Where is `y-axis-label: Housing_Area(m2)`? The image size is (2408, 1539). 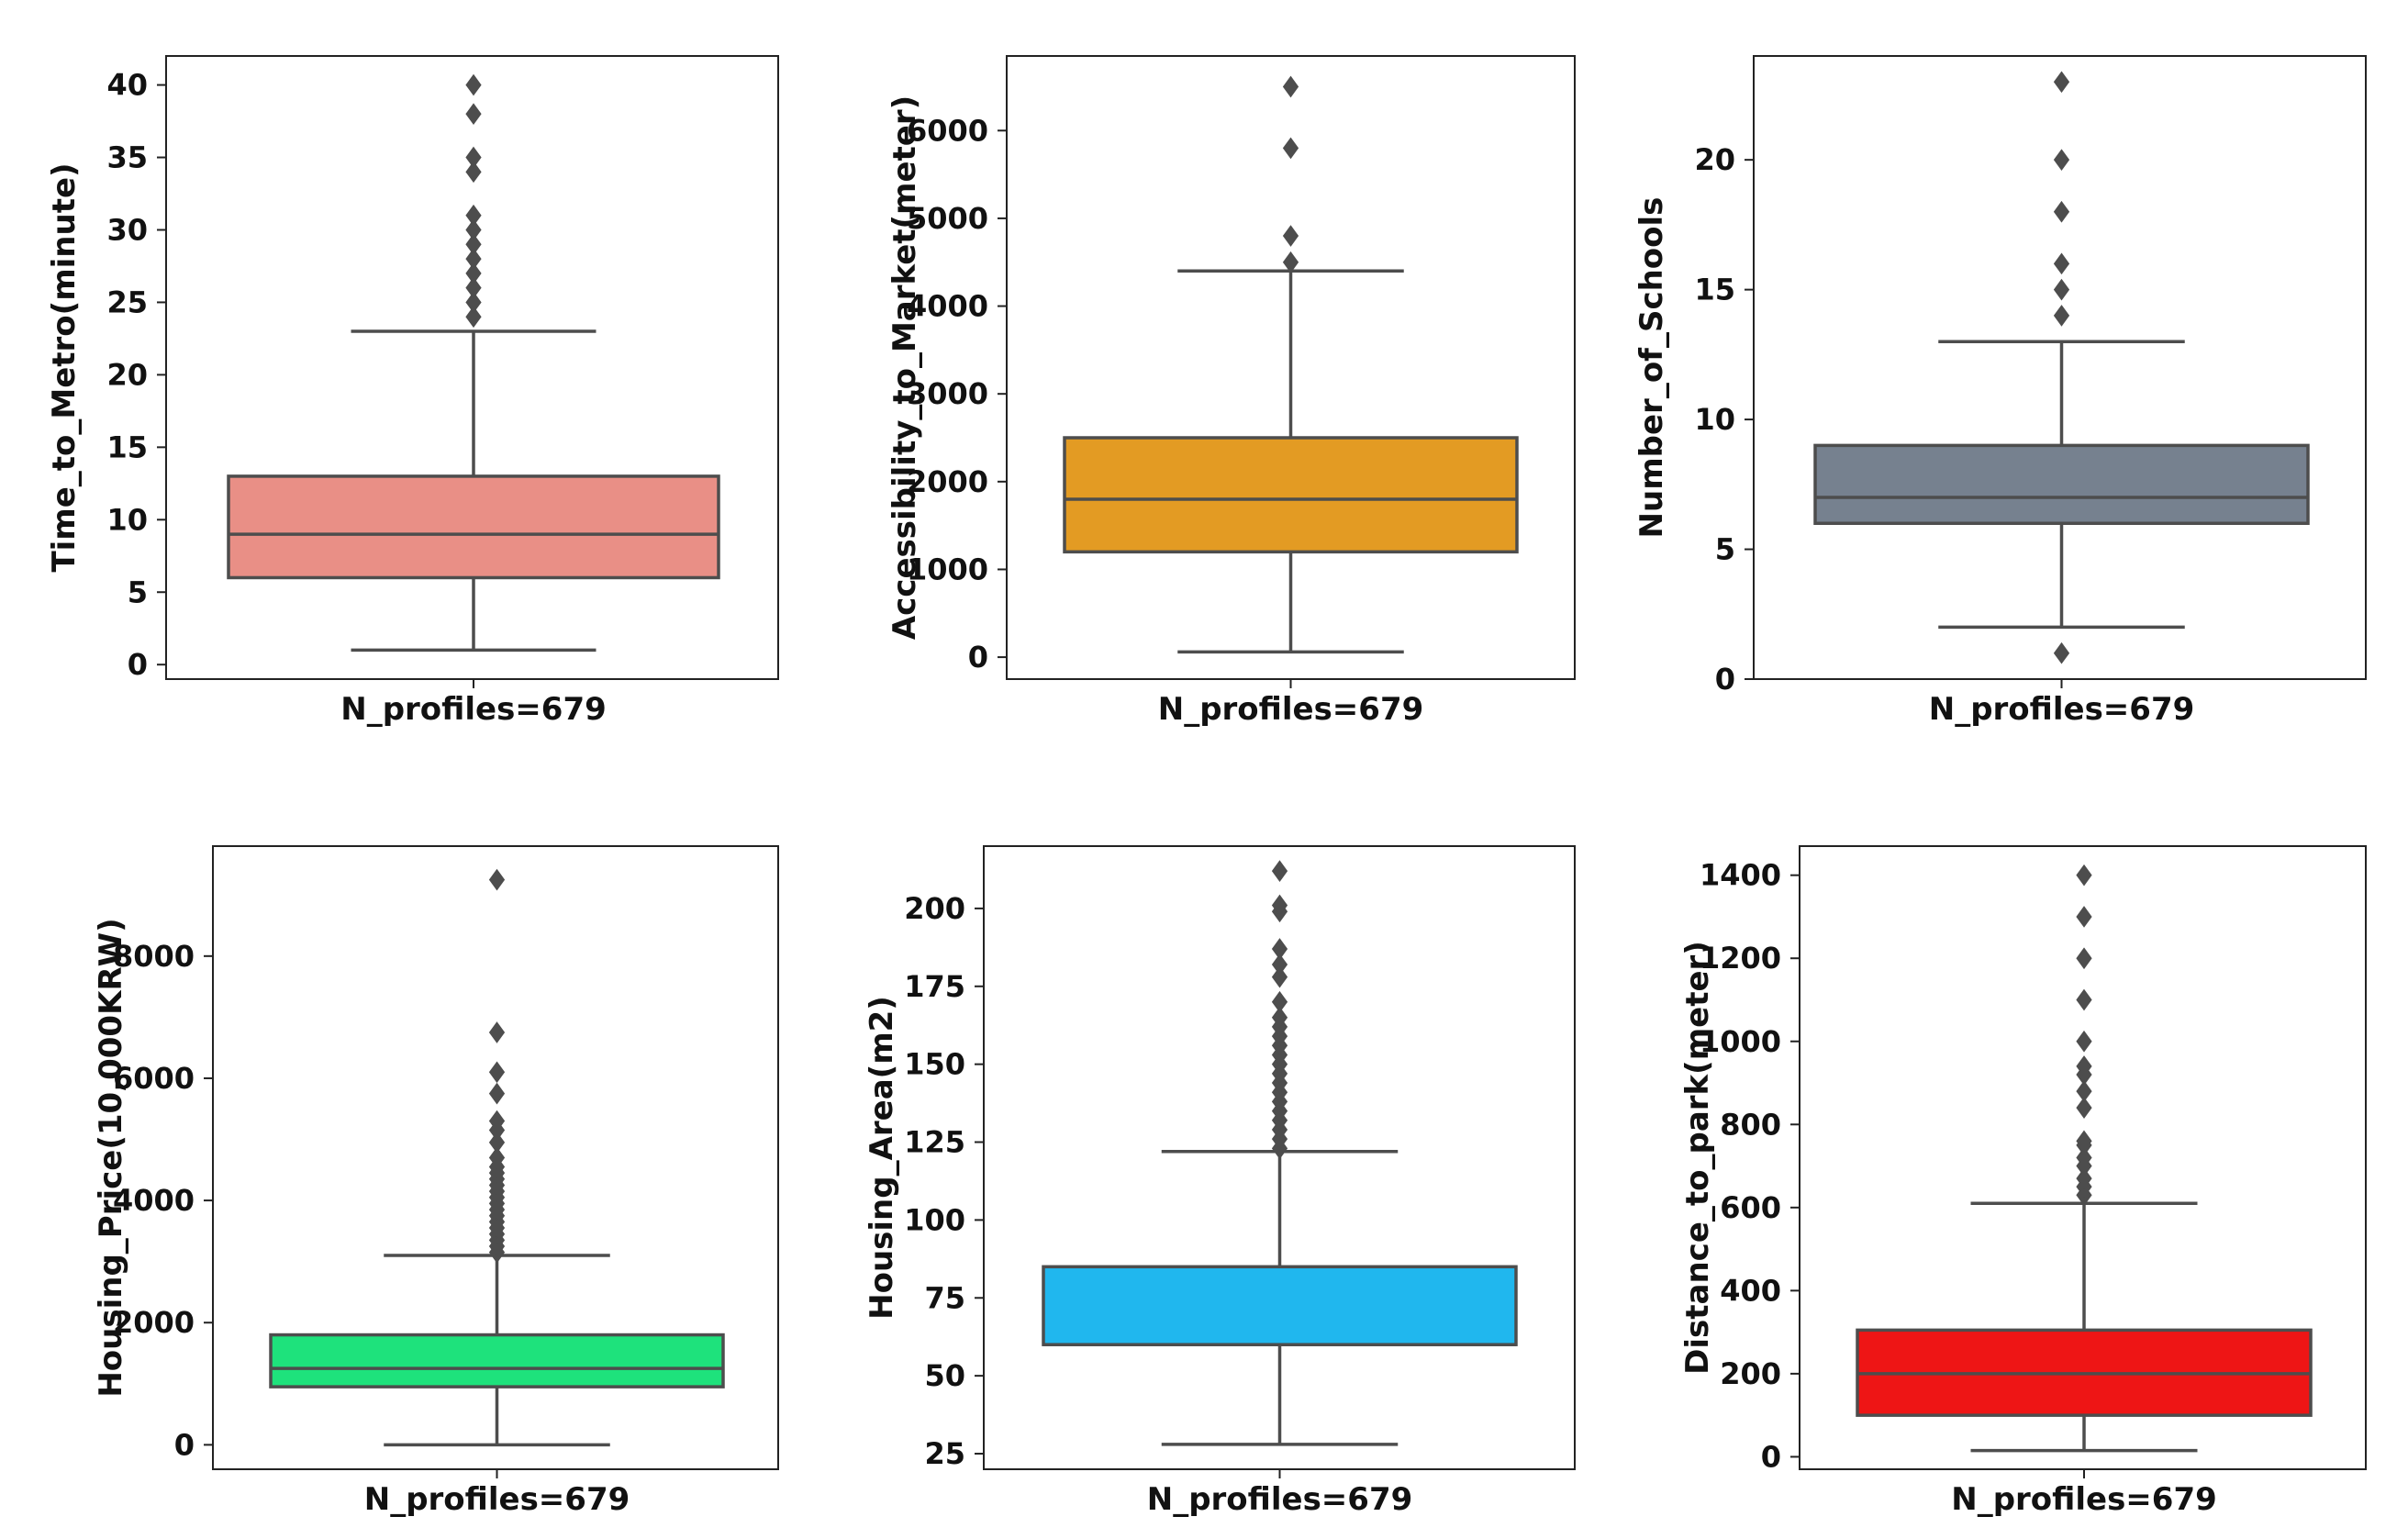
y-axis-label: Housing_Area(m2) is located at coordinates (882, 1158).